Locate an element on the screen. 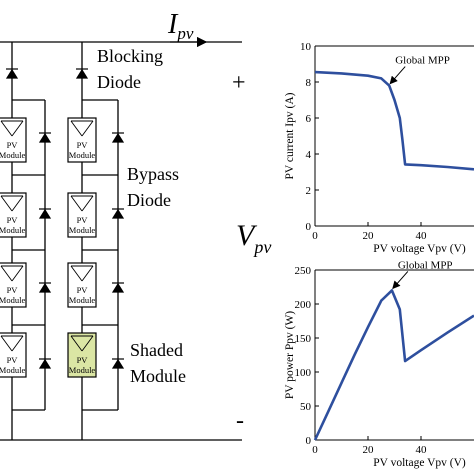 The width and height of the screenshot is (474, 474). bypass-diode-2d is located at coordinates (118, 363).